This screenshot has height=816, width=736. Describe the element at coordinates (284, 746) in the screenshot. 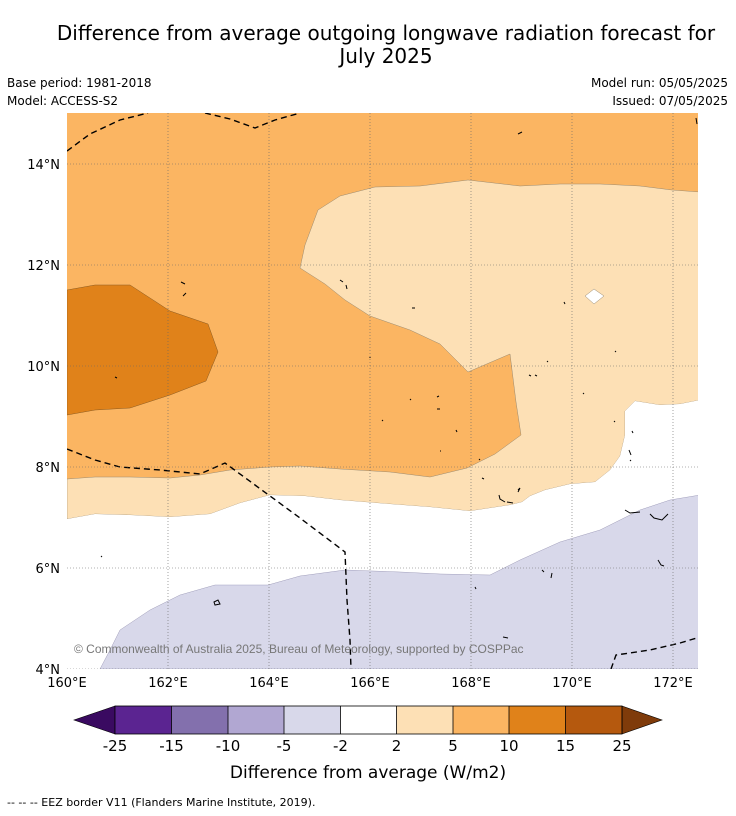

I see `colorbar-tick-neg5: -5` at that location.